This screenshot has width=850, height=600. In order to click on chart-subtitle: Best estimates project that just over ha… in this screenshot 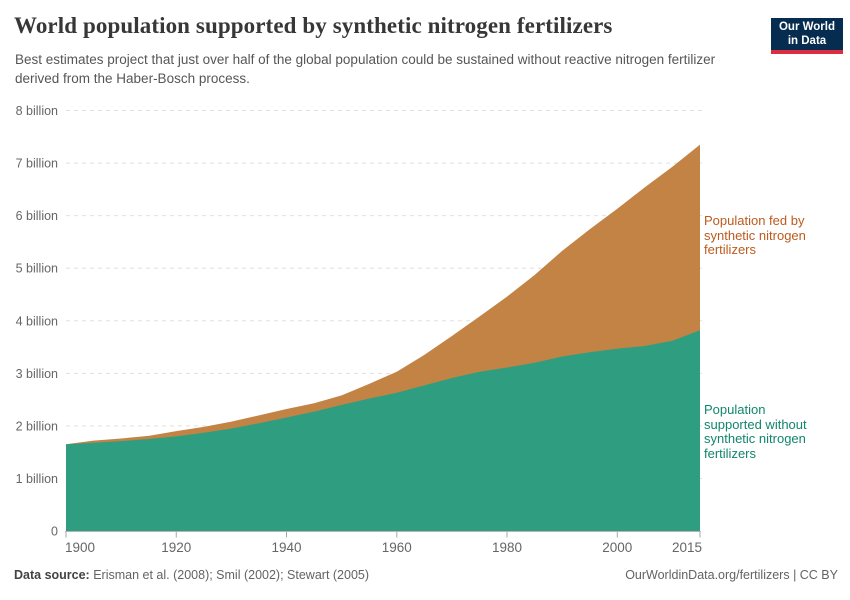, I will do `click(365, 69)`.